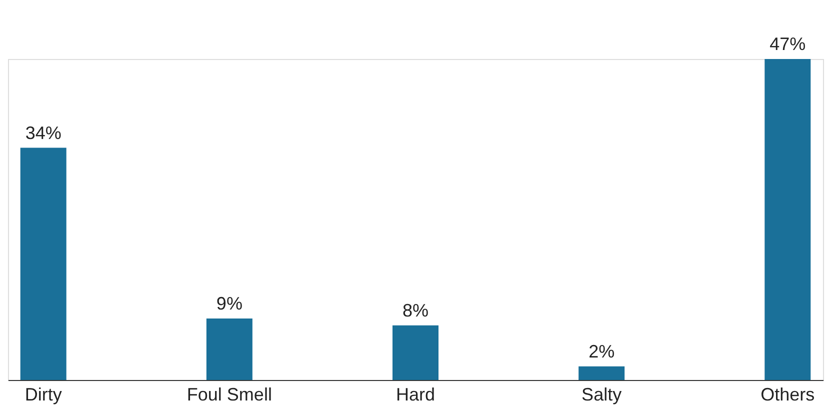 The height and width of the screenshot is (410, 837). Describe the element at coordinates (229, 394) in the screenshot. I see `x-tick-label: Foul Smell` at that location.